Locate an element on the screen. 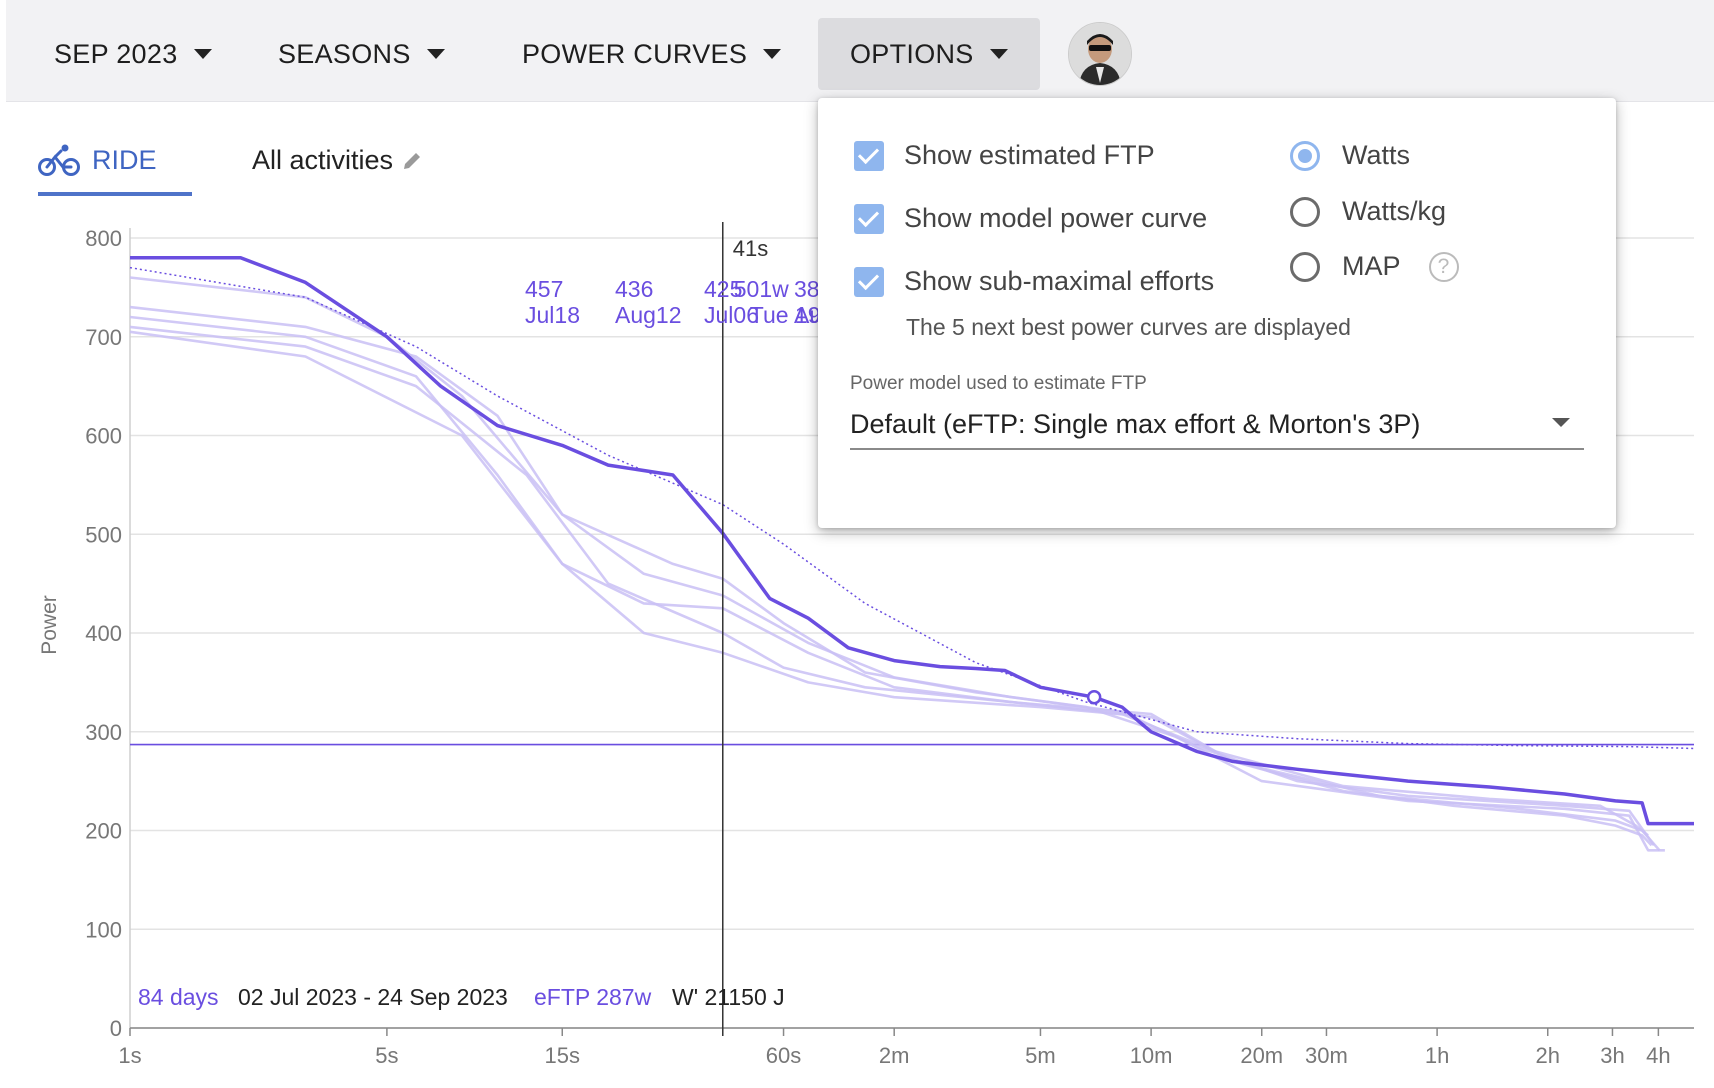 The width and height of the screenshot is (1714, 1088). unit-map-label: MAP is located at coordinates (1371, 266).